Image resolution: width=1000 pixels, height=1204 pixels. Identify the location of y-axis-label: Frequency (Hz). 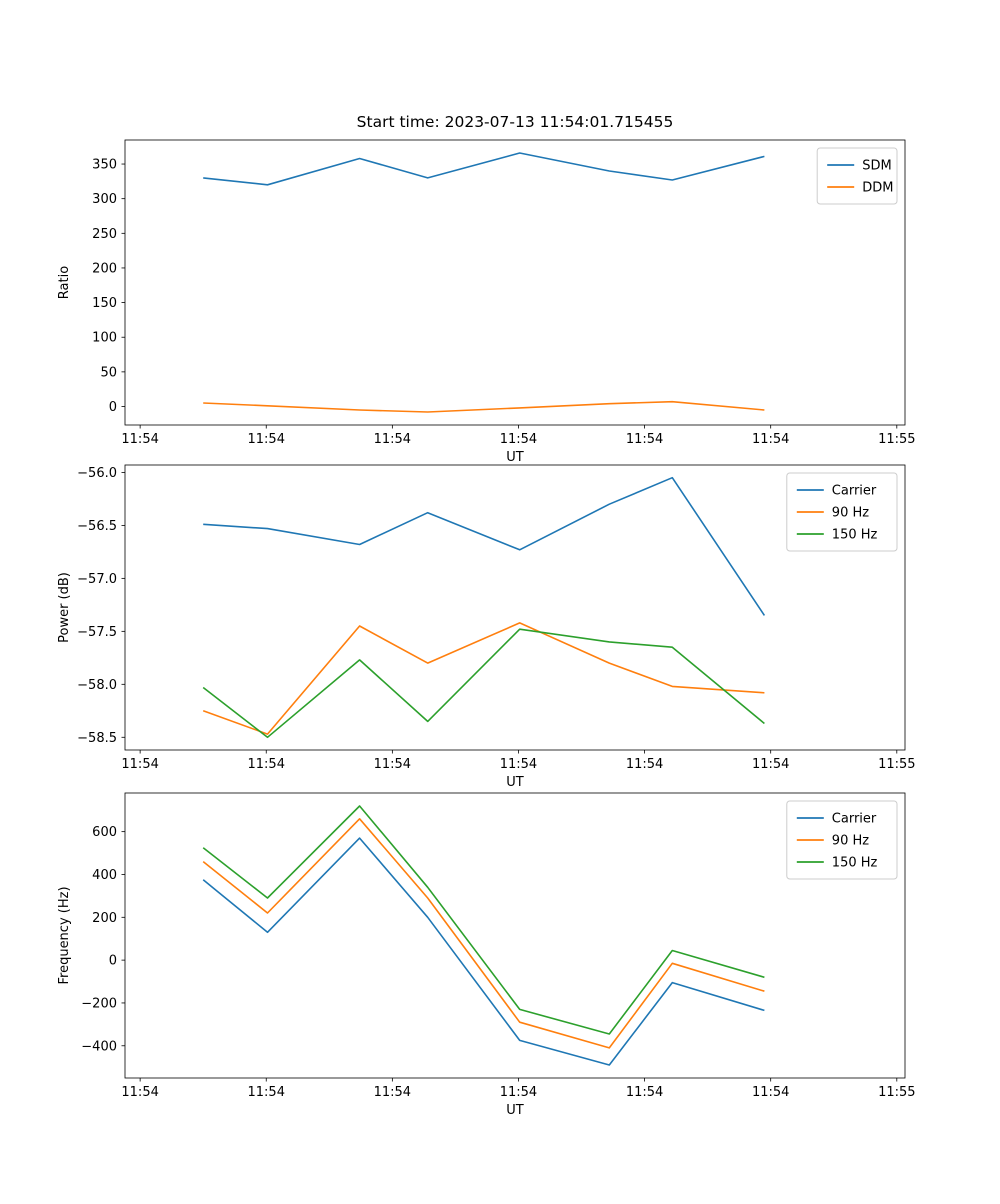
(64, 935).